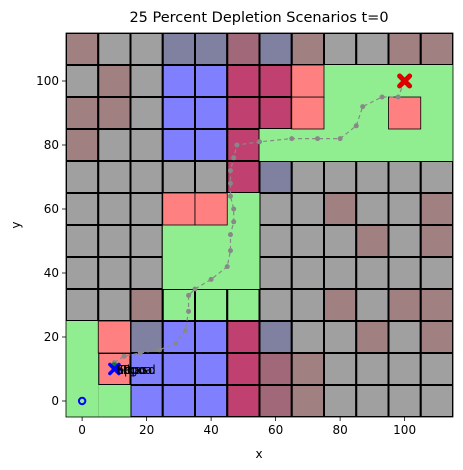 This screenshot has height=470, width=463. Describe the element at coordinates (82, 430) in the screenshot. I see `x-tick-label: 0` at that location.